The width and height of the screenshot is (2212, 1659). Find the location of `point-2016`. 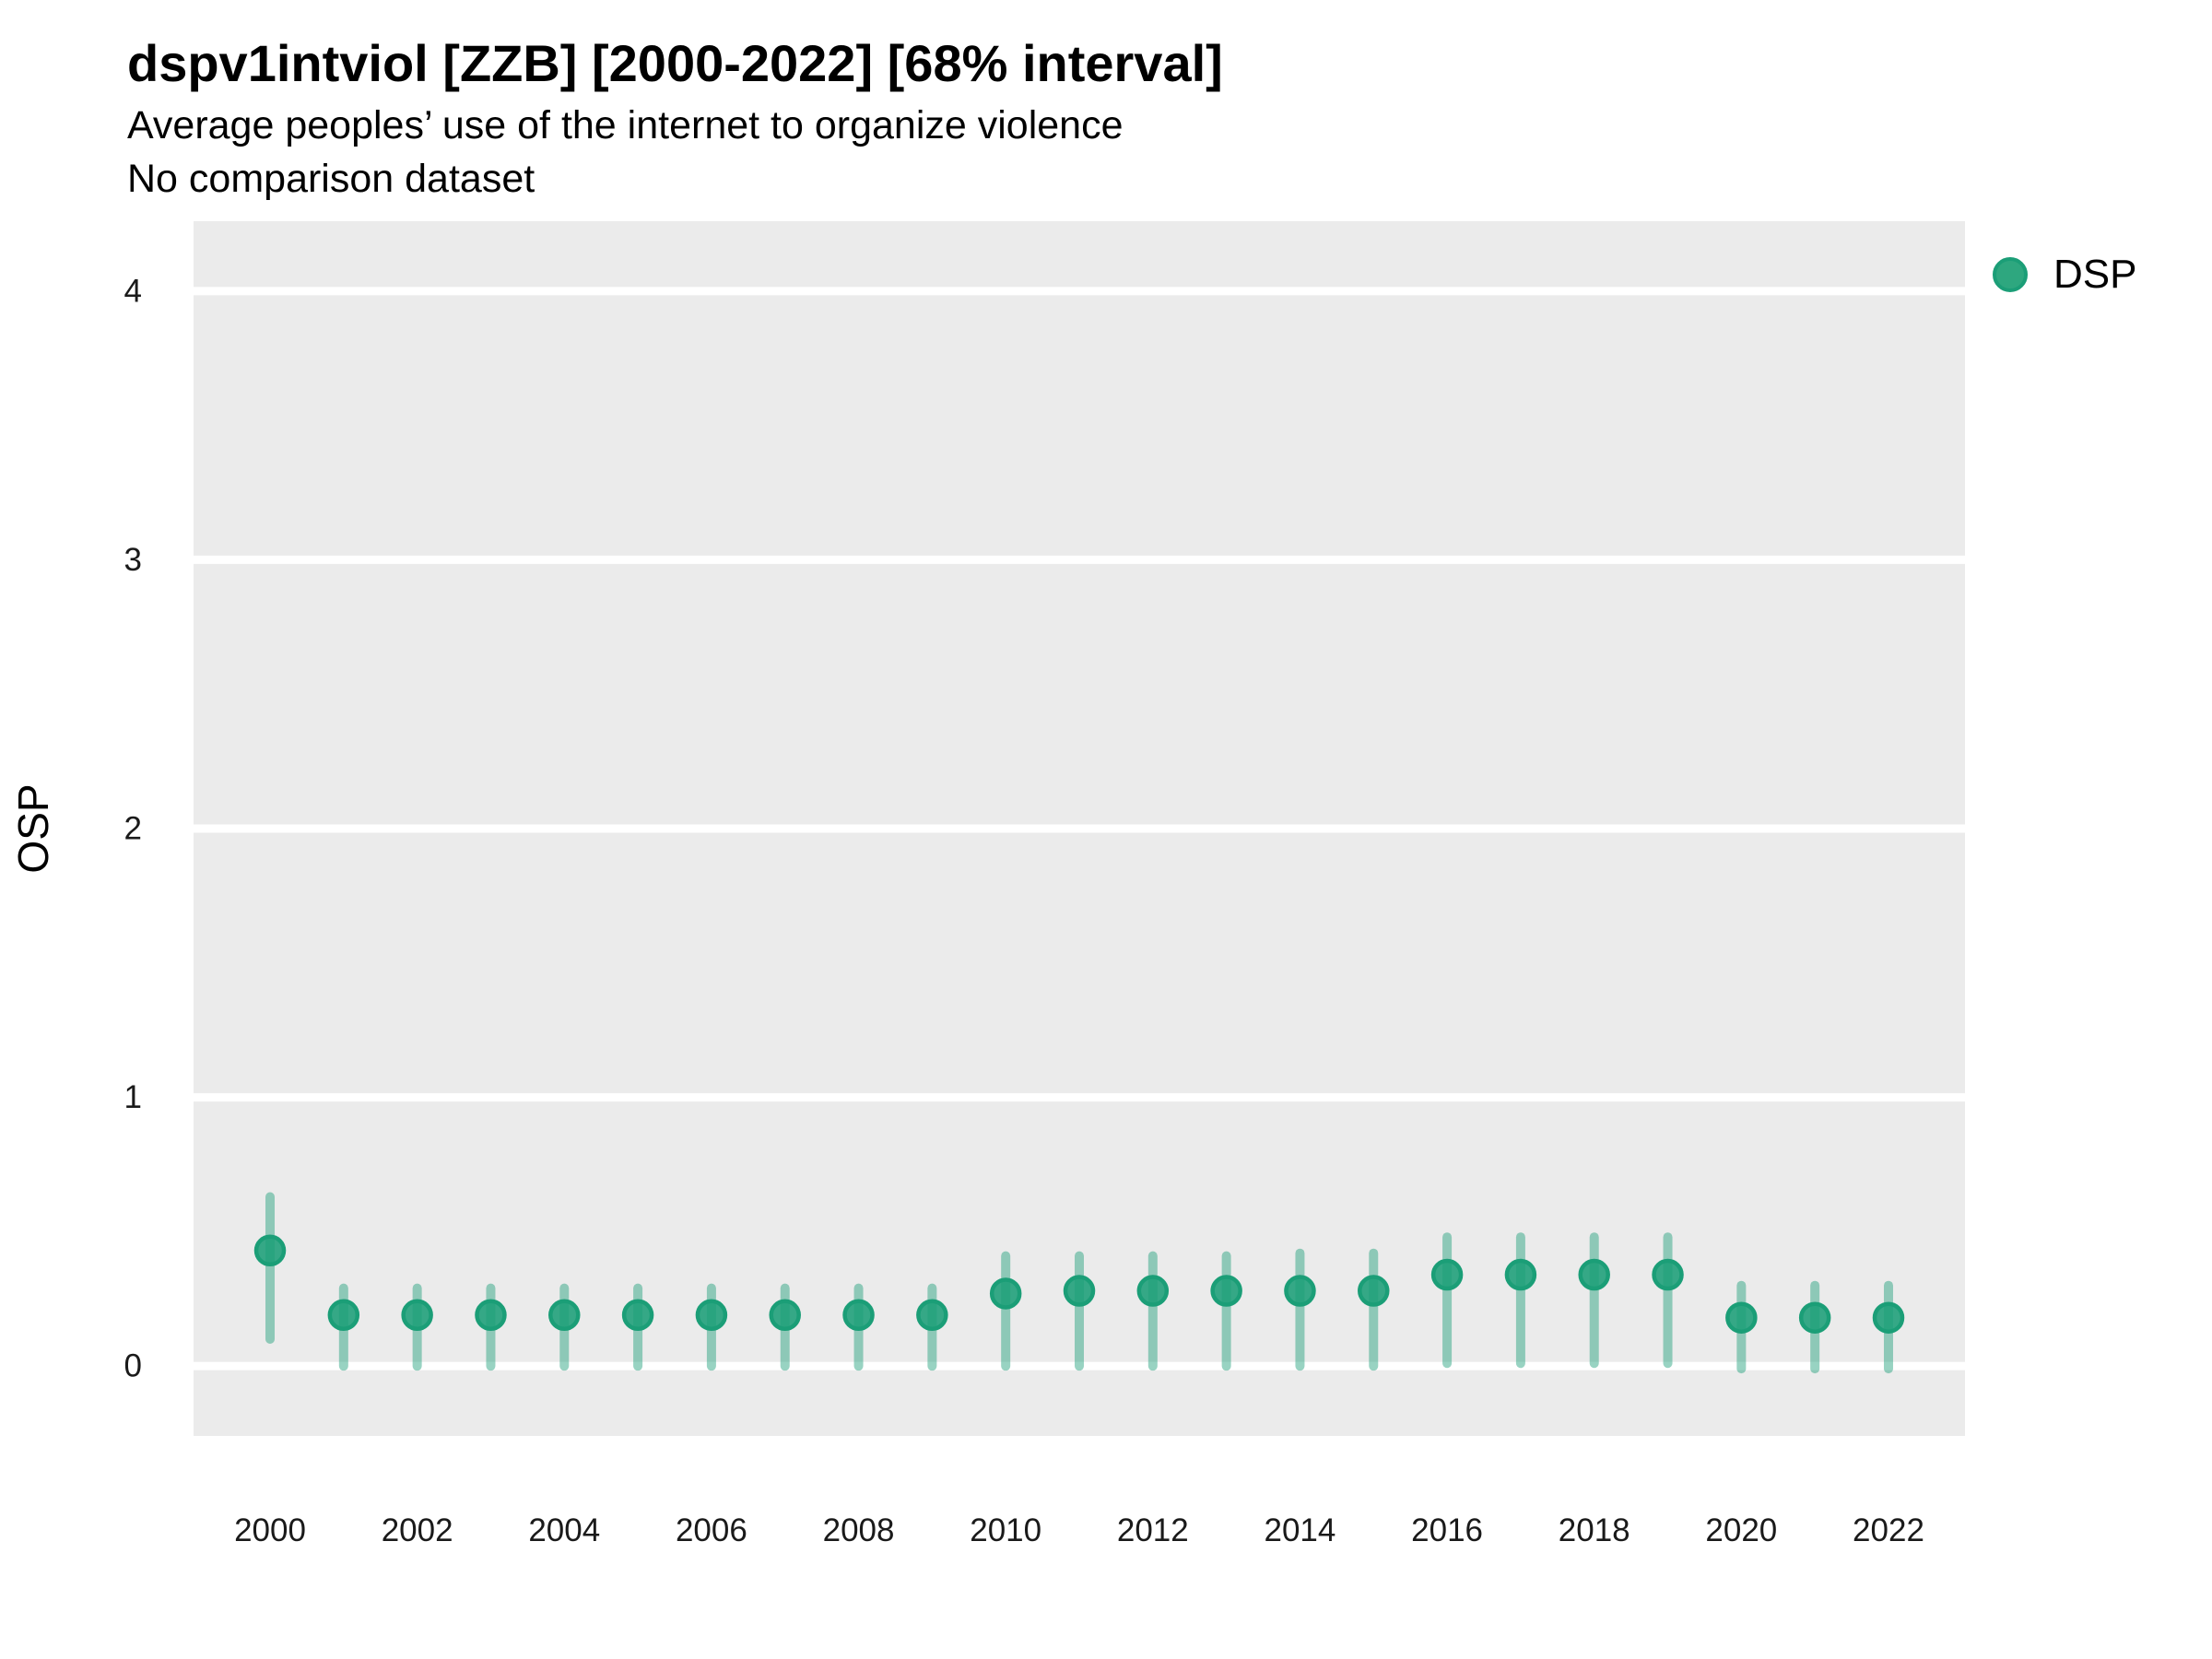

point-2016 is located at coordinates (1447, 1274).